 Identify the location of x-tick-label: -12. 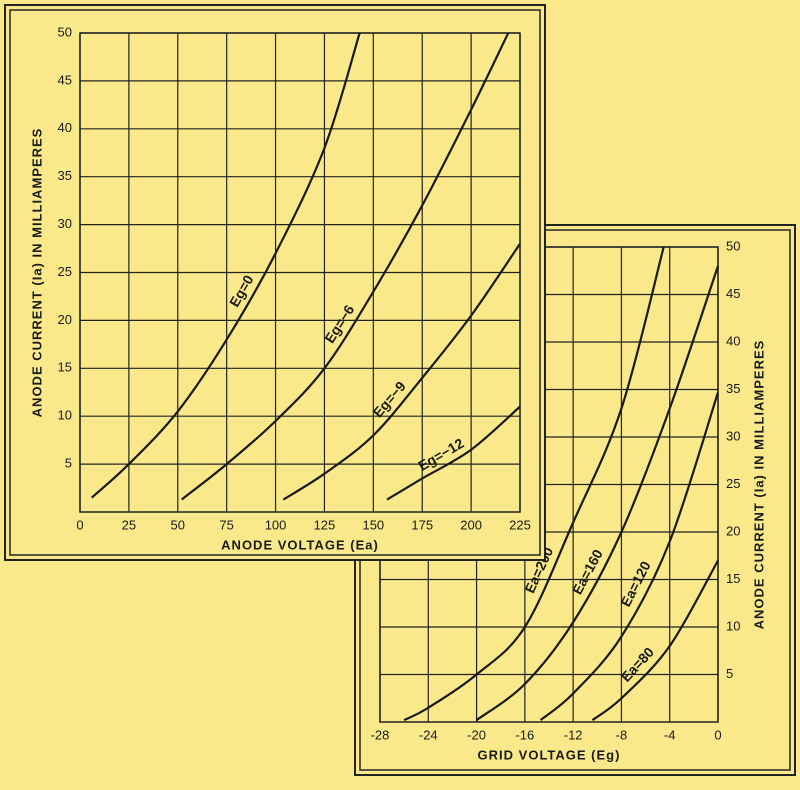
(573, 734).